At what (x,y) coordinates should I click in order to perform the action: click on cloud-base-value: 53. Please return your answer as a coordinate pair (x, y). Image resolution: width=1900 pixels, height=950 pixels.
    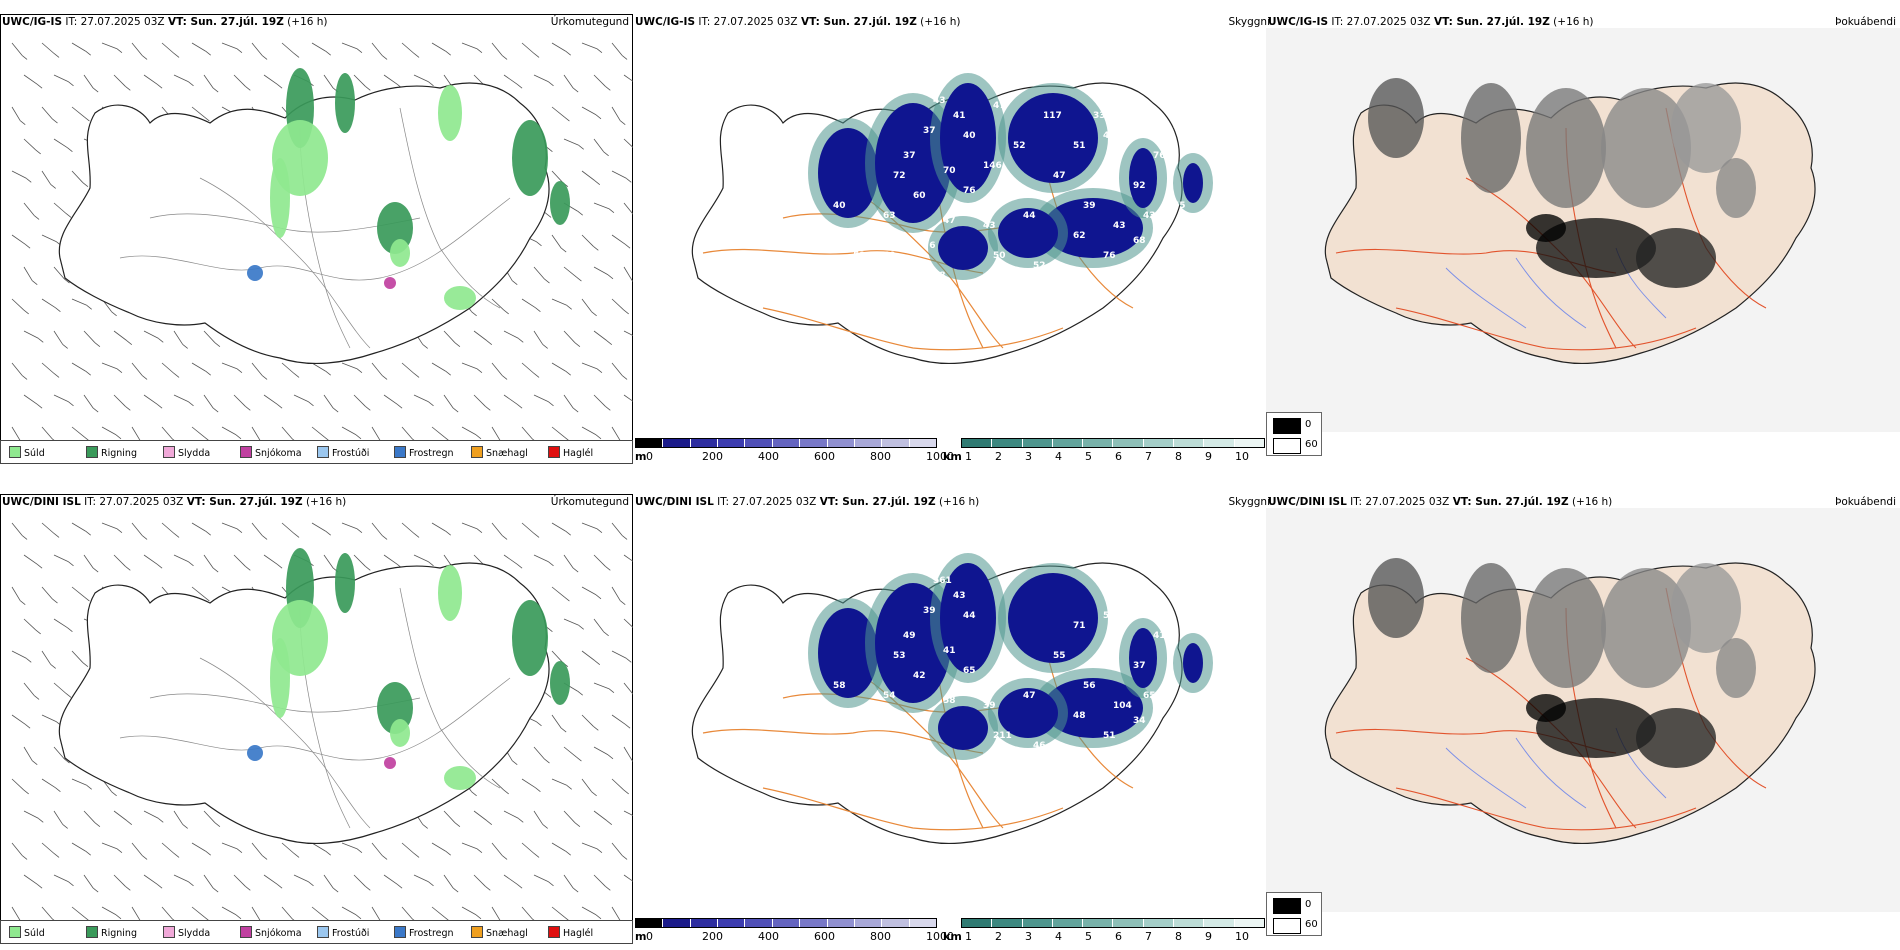
    Looking at the image, I should click on (1199, 116).